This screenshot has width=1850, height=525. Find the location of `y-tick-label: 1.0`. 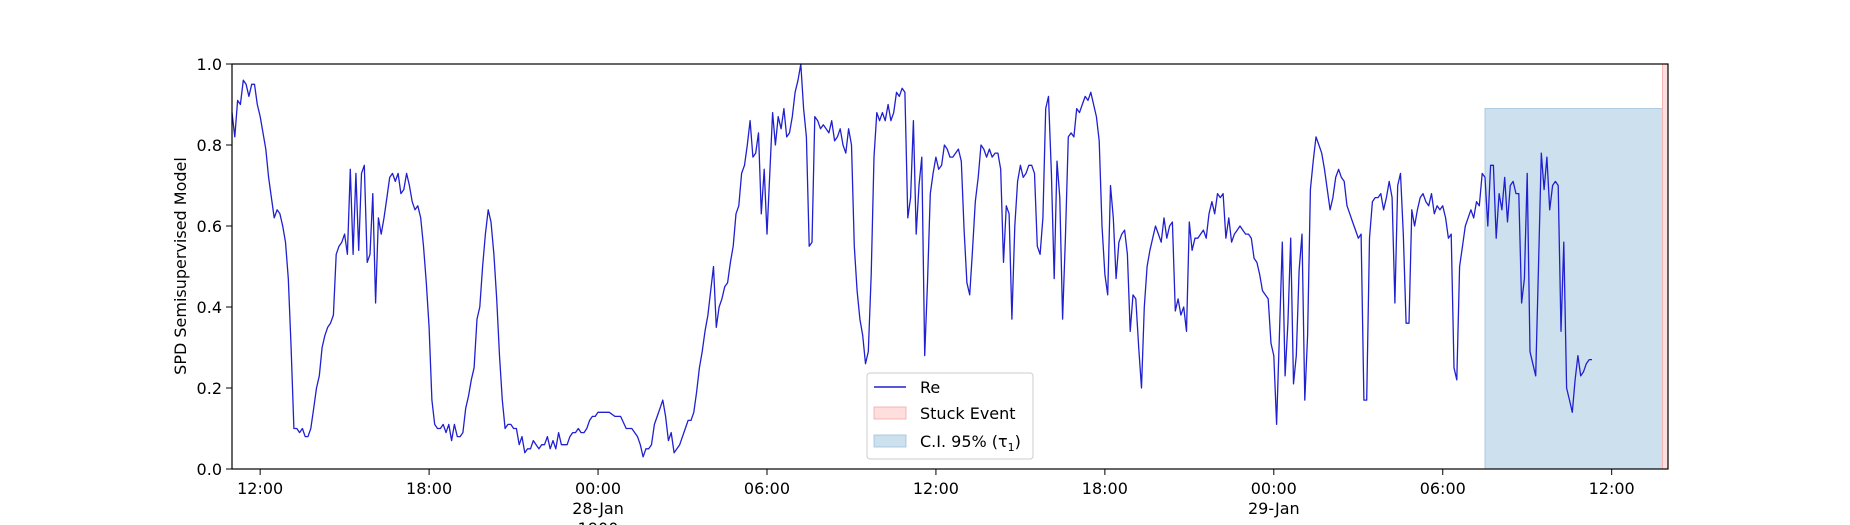

y-tick-label: 1.0 is located at coordinates (209, 64).